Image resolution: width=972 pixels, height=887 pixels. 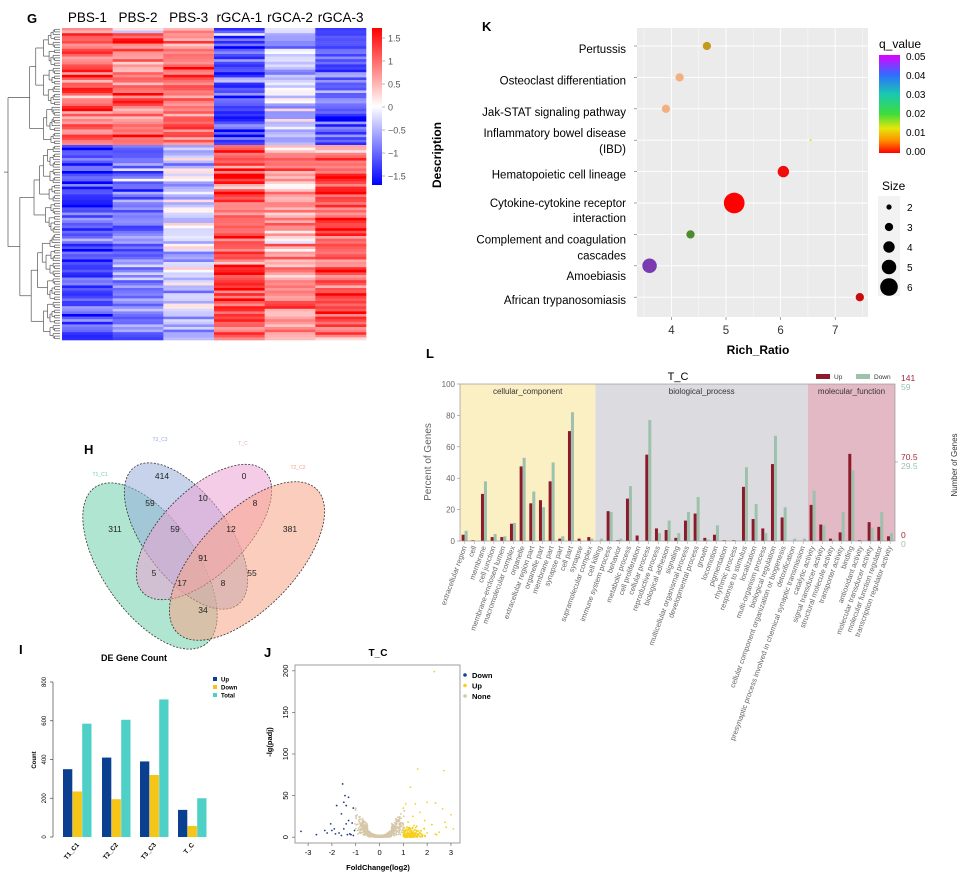 What do you see at coordinates (838, 377) in the screenshot?
I see `legend-label: Up` at bounding box center [838, 377].